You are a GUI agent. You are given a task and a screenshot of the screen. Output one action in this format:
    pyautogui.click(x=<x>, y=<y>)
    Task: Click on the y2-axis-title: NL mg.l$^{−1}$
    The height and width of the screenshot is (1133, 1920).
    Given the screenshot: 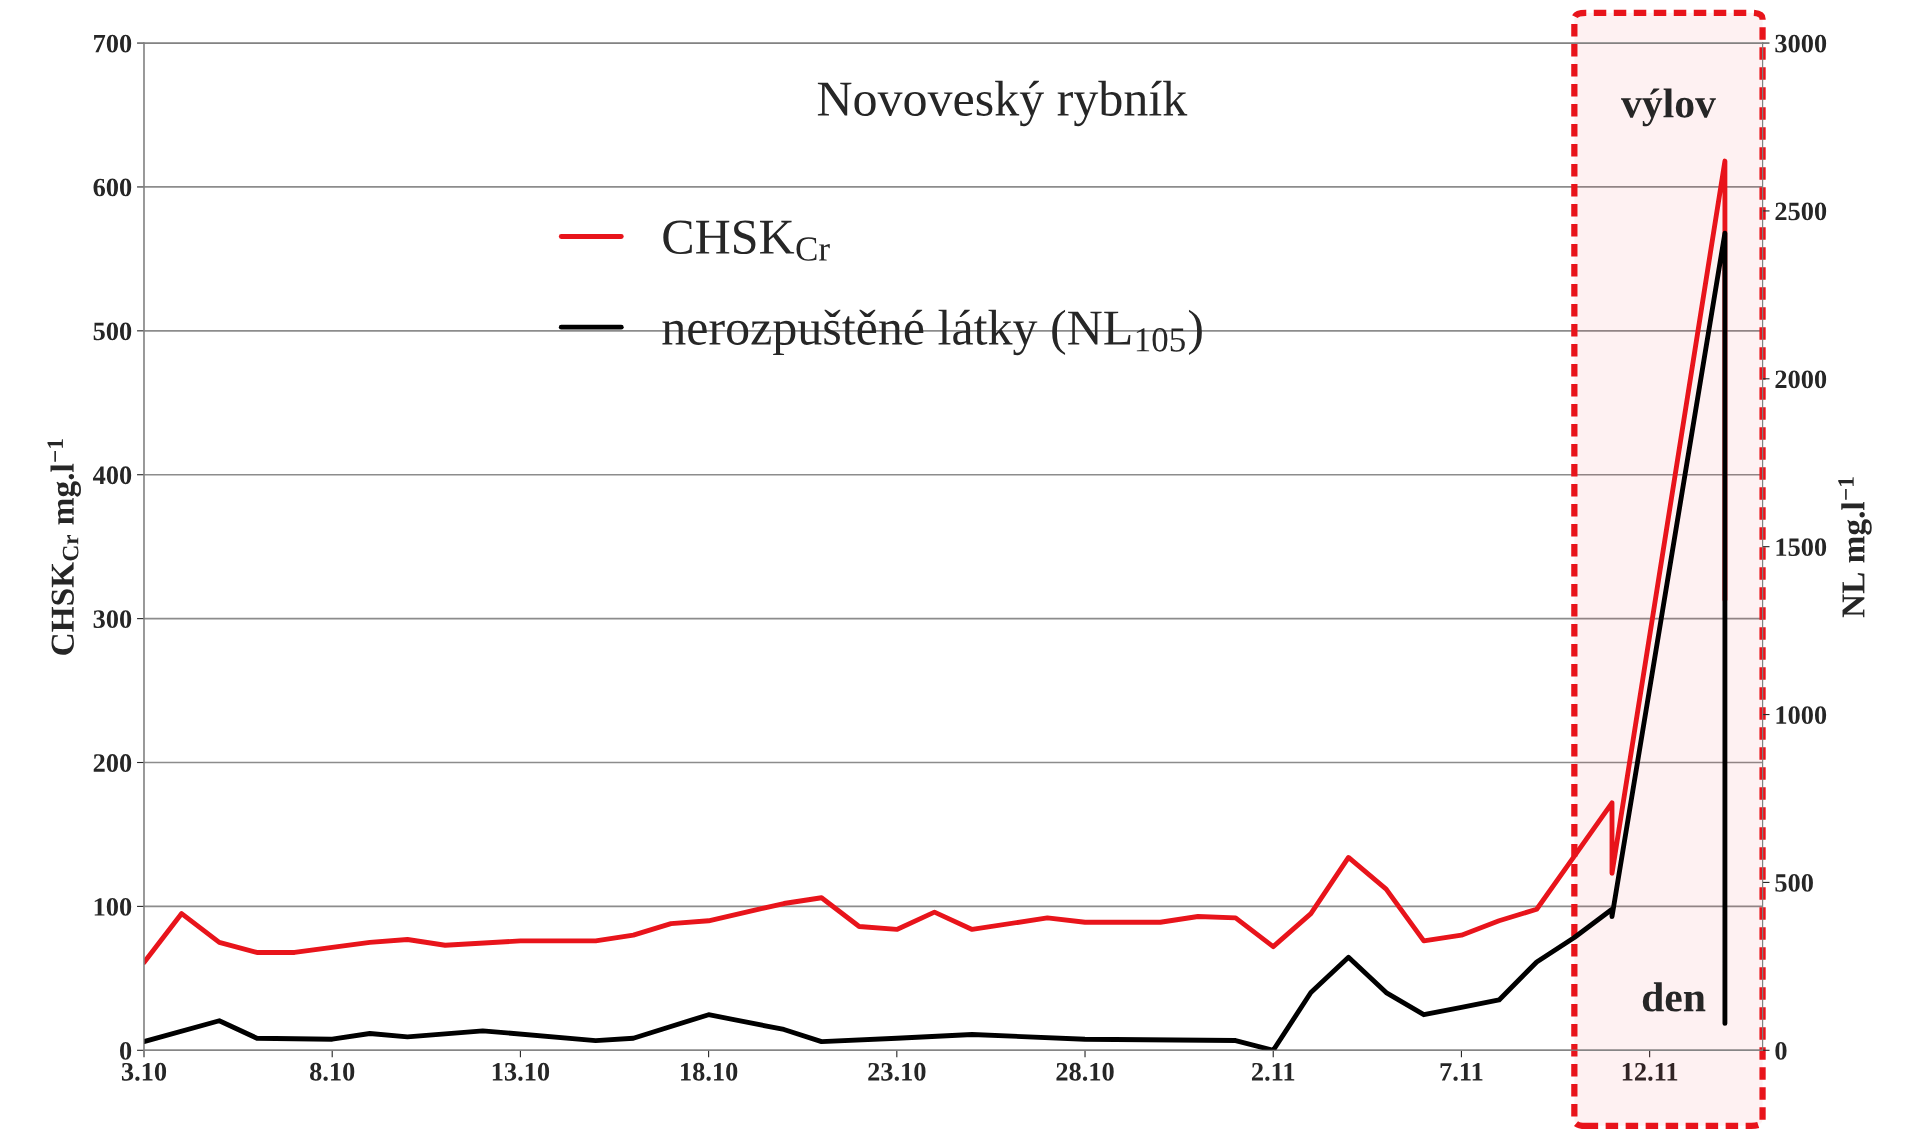 What is the action you would take?
    pyautogui.click(x=1855, y=547)
    